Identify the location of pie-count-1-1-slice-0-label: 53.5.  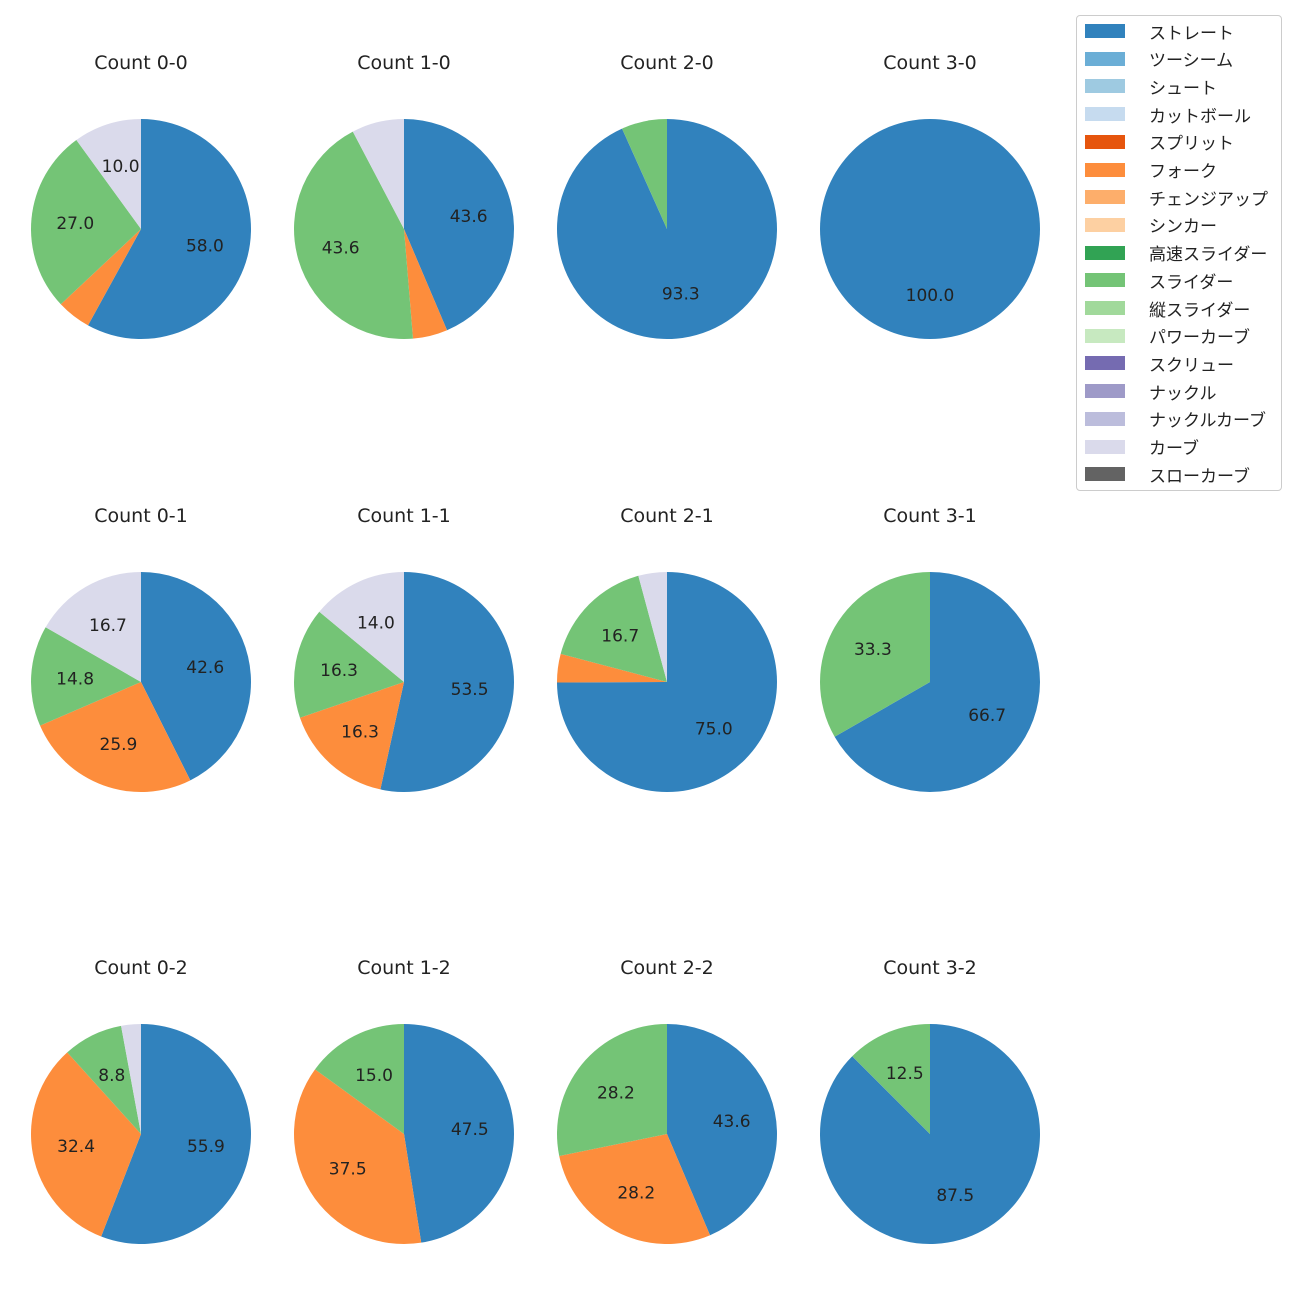
(470, 690).